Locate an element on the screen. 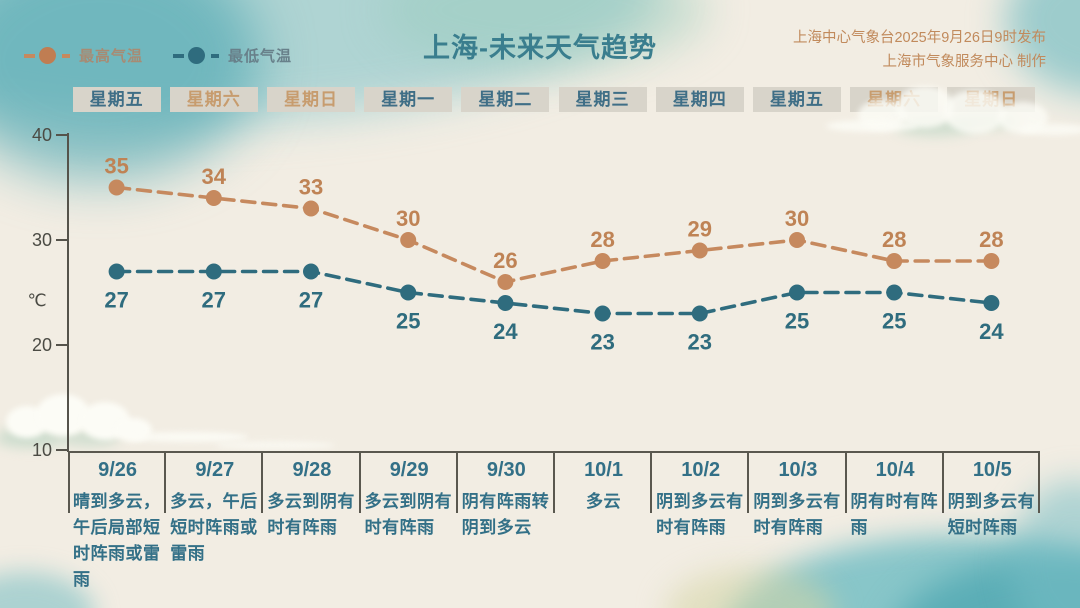 This screenshot has height=608, width=1080. data-point-label: 33 is located at coordinates (311, 187).